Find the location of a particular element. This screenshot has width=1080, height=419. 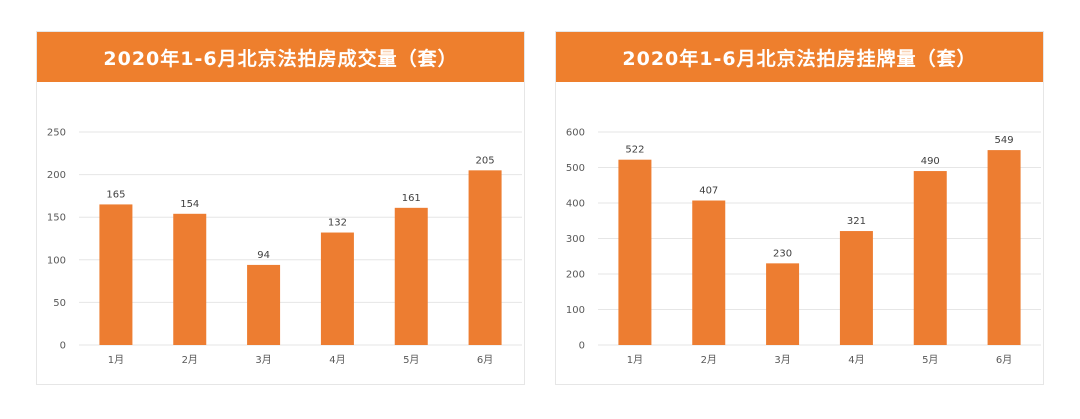

y-tick-label: 400 is located at coordinates (575, 204).